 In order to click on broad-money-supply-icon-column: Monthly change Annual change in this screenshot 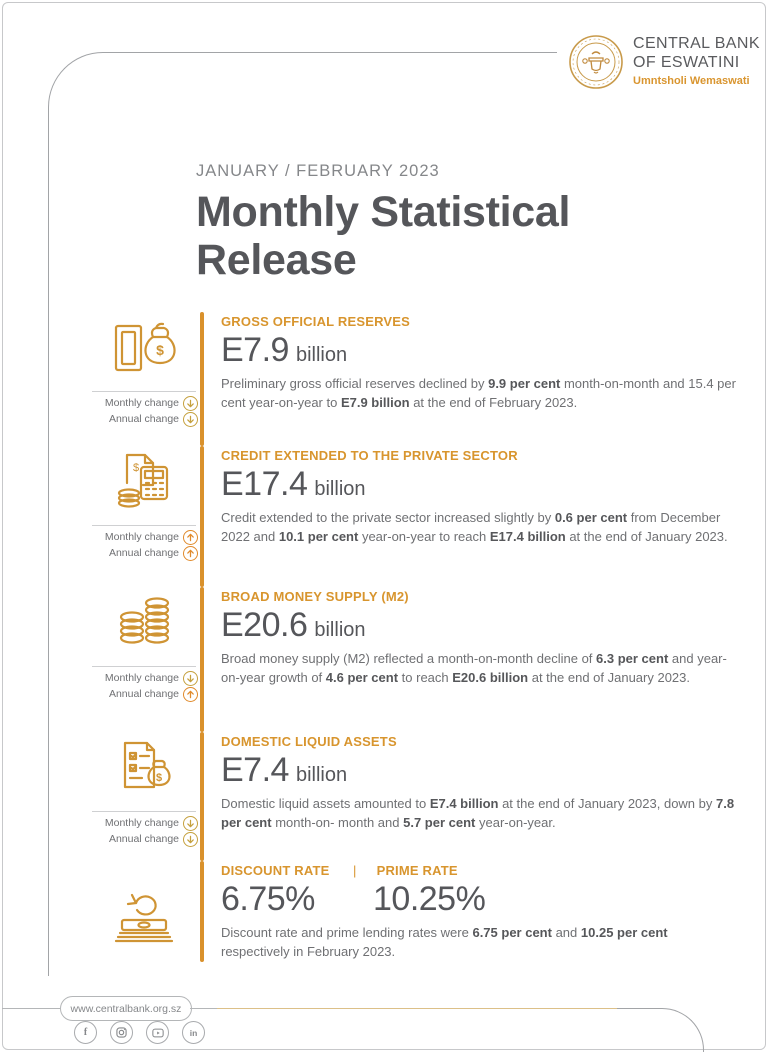, I will do `click(144, 659)`.